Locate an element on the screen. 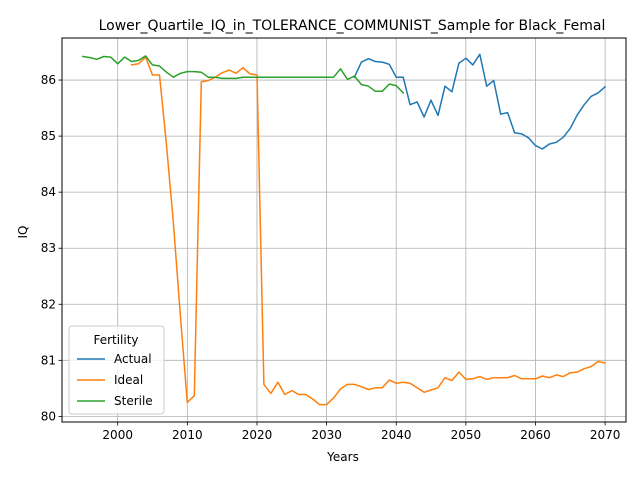 This screenshot has height=480, width=640. x-tick-label: 2010 is located at coordinates (187, 435).